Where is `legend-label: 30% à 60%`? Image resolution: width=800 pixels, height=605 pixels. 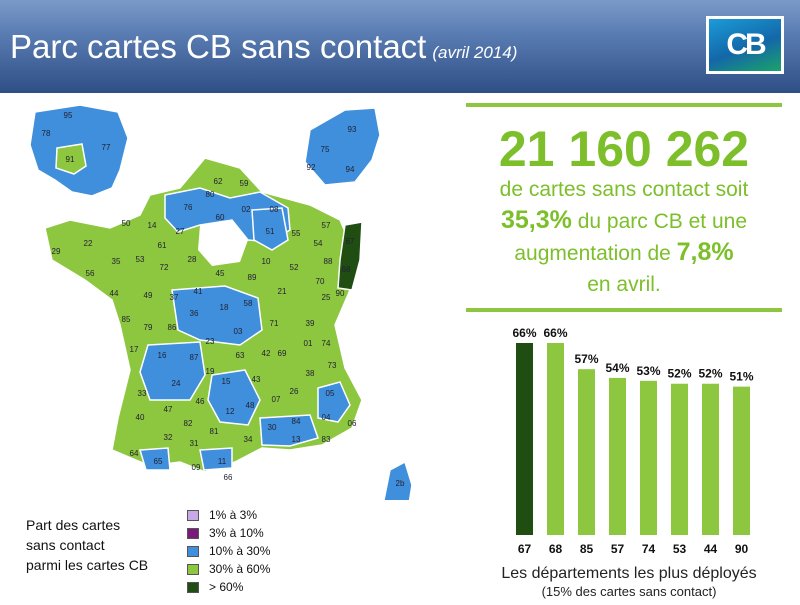 legend-label: 30% à 60% is located at coordinates (240, 569).